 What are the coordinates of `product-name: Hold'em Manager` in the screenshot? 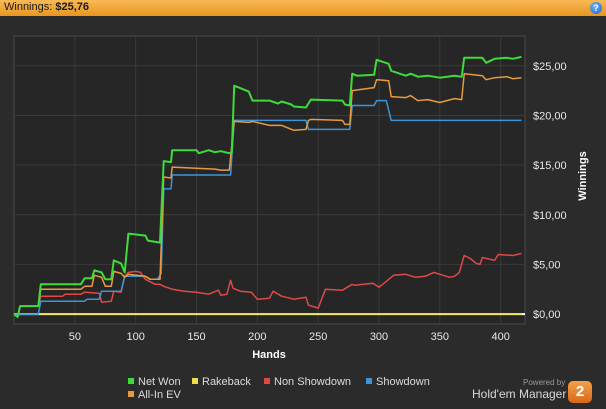 It's located at (519, 394).